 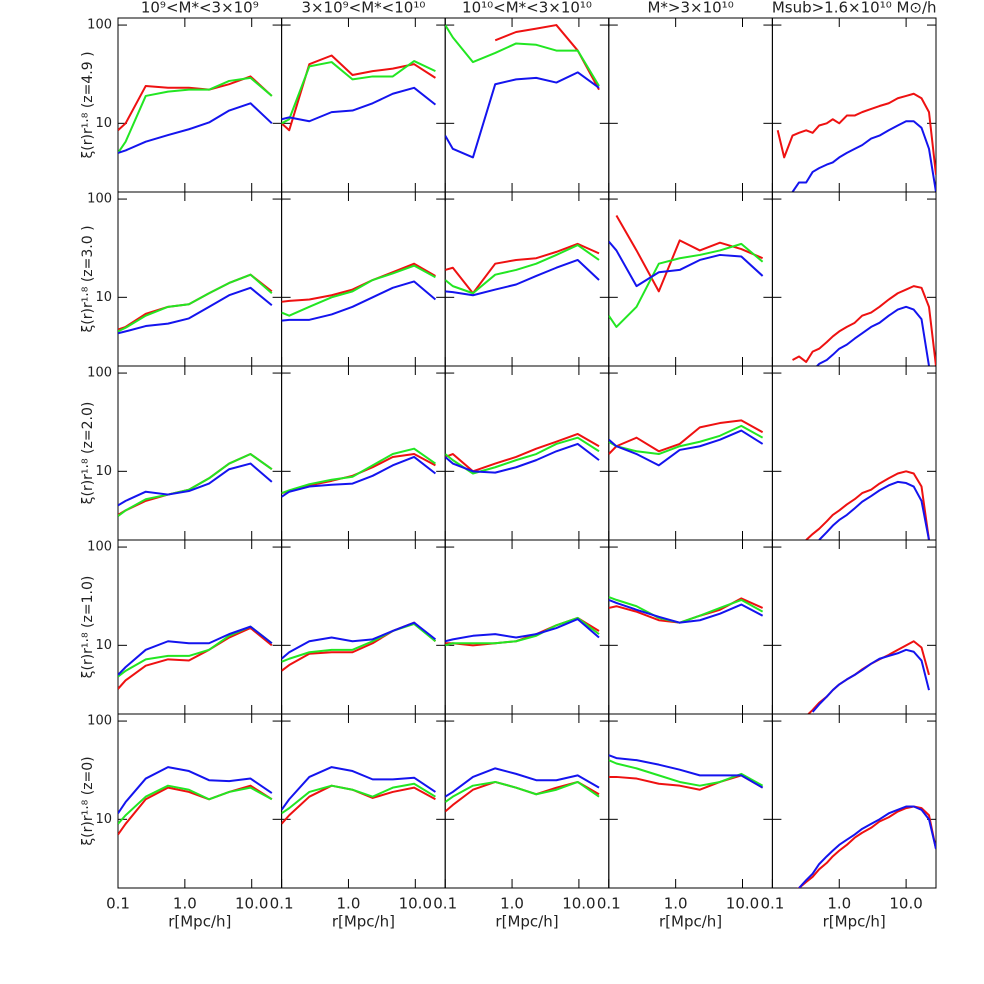 What do you see at coordinates (527, 8) in the screenshot?
I see `panel-title: 10¹⁰<M*<3×10¹⁰` at bounding box center [527, 8].